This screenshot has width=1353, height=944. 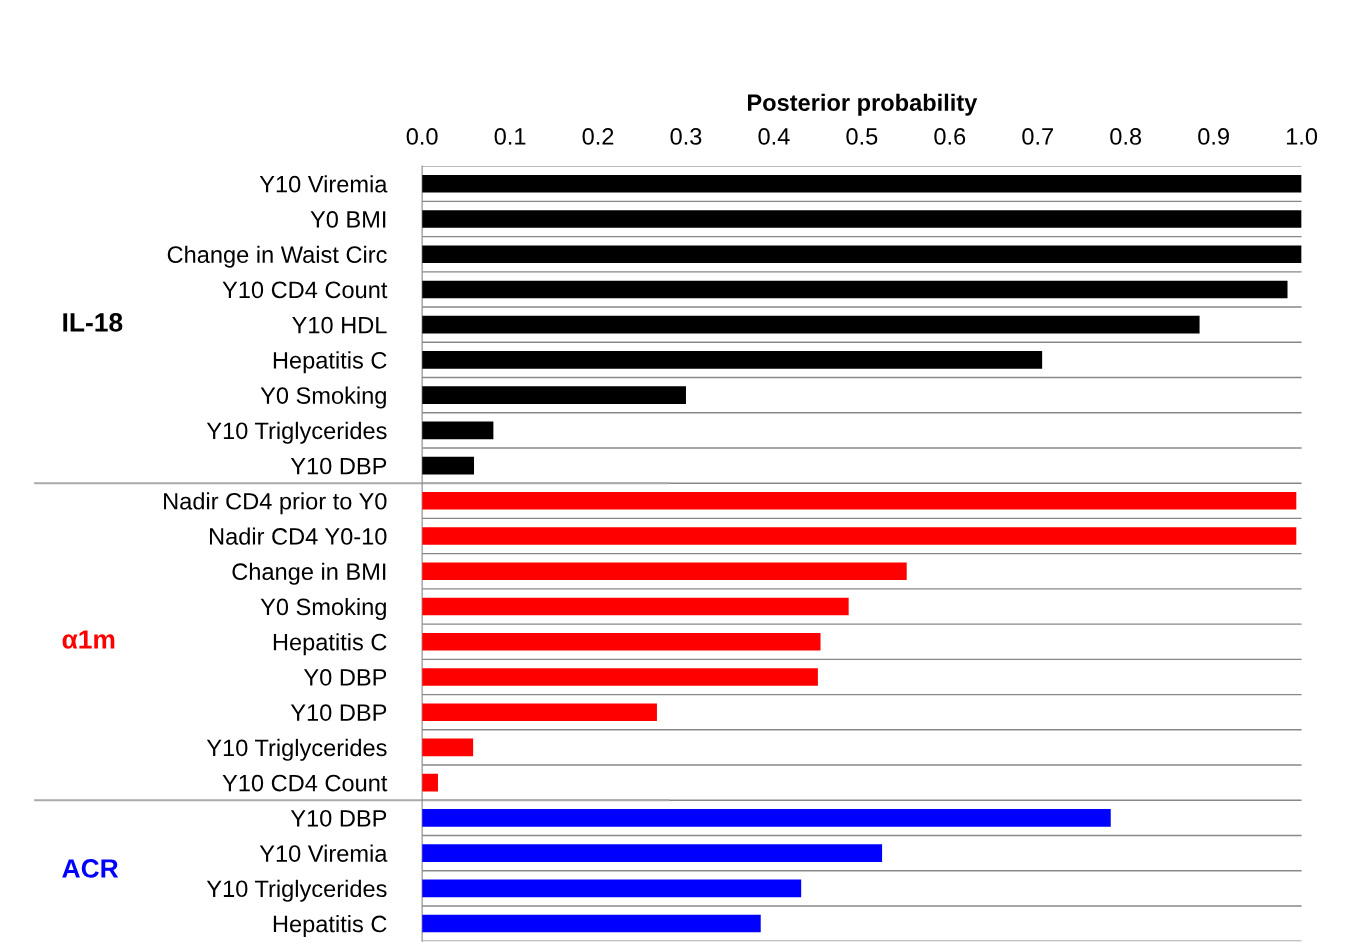 What do you see at coordinates (277, 256) in the screenshot?
I see `y-tick-label: Change in Waist Circ` at bounding box center [277, 256].